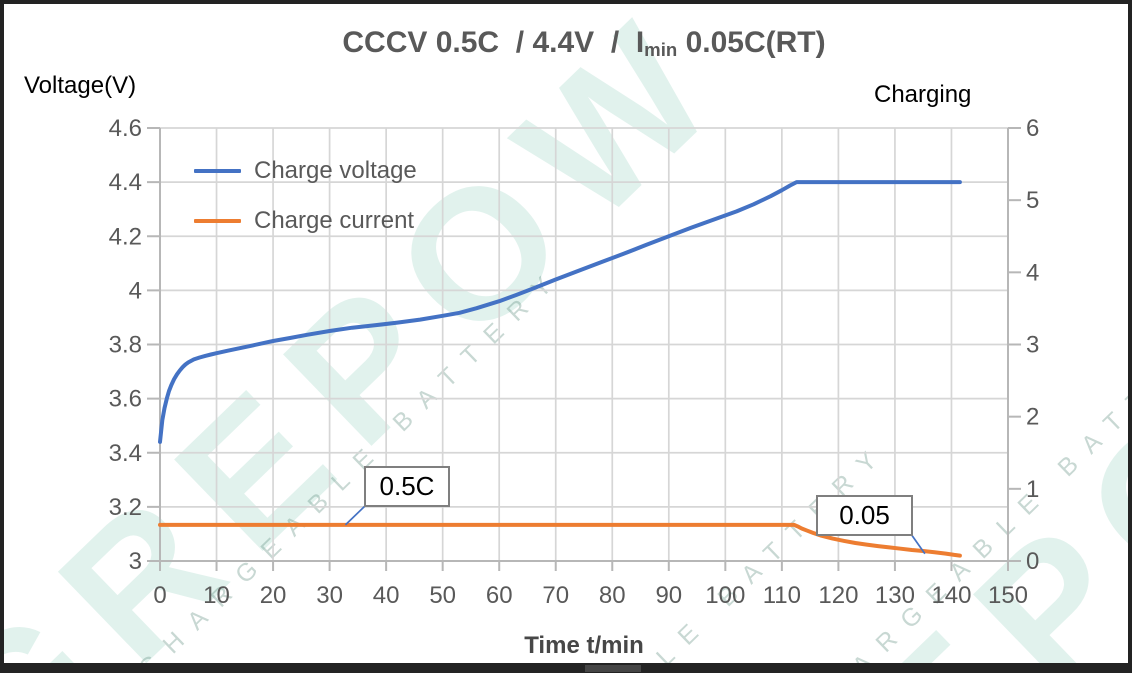 The width and height of the screenshot is (1132, 673). I want to click on svg-text: 50, so click(442, 595).